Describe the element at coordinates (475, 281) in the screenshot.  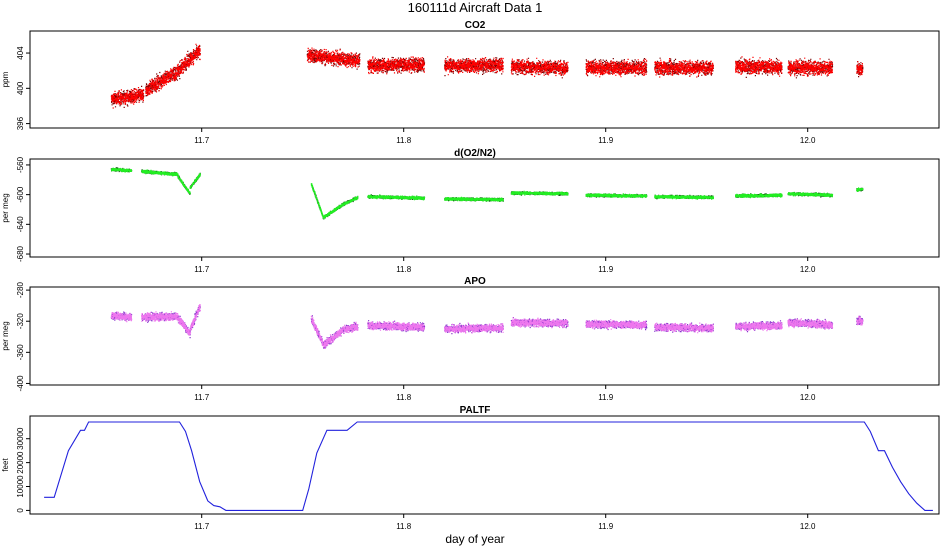
I see `panel-title-apo: APO` at that location.